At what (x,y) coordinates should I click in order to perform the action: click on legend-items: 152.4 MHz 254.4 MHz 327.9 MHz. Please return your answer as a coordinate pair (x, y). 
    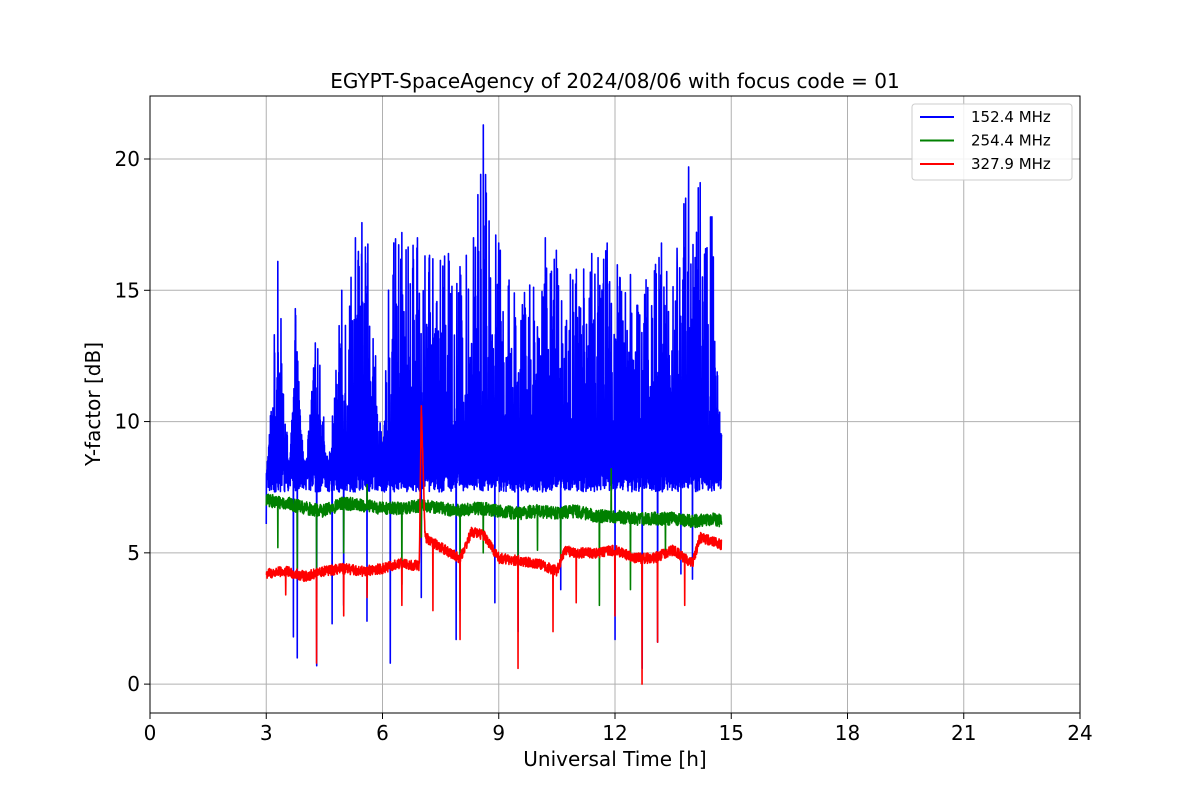
    Looking at the image, I should click on (985, 140).